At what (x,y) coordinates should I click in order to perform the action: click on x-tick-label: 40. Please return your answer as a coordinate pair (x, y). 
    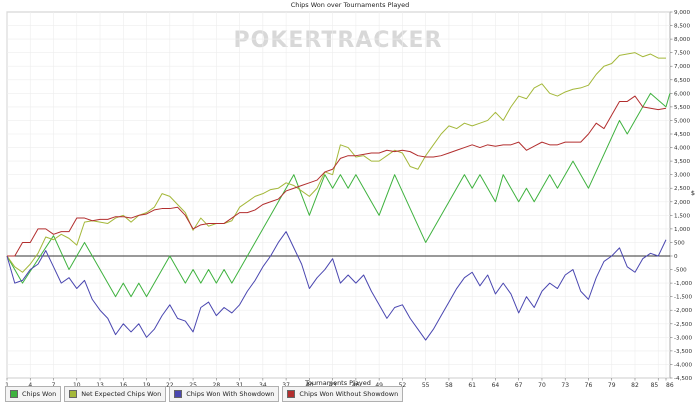
    Looking at the image, I should click on (310, 385).